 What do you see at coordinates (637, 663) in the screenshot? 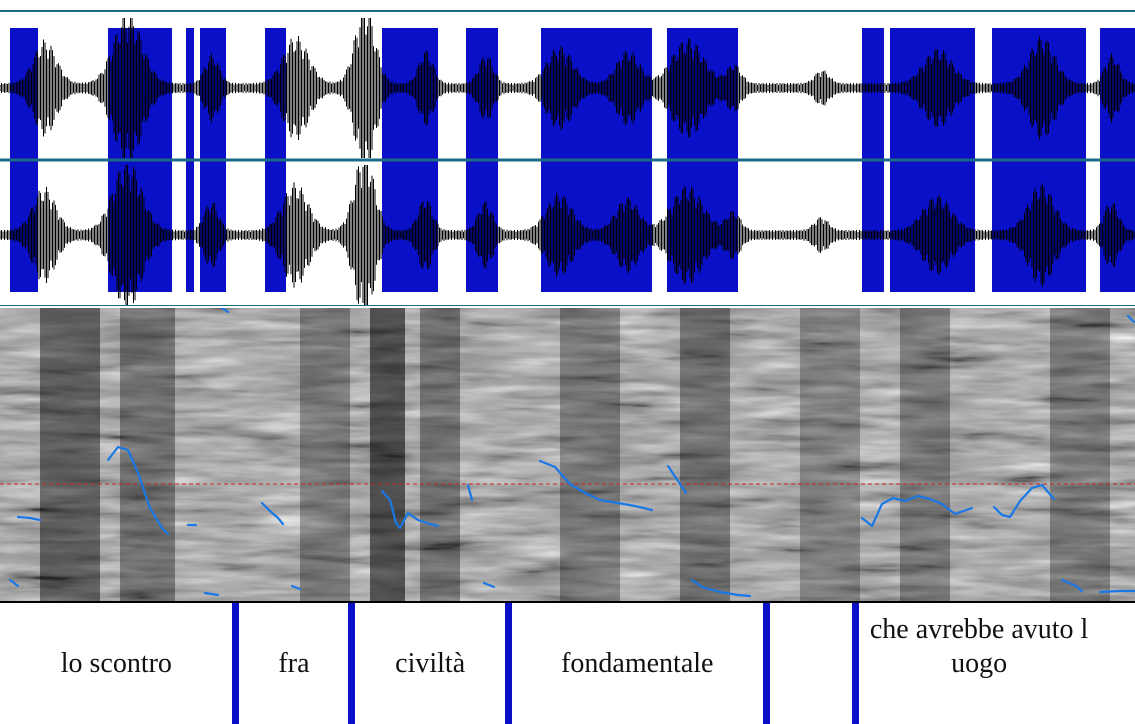
I see `interval-label: fondamentale` at bounding box center [637, 663].